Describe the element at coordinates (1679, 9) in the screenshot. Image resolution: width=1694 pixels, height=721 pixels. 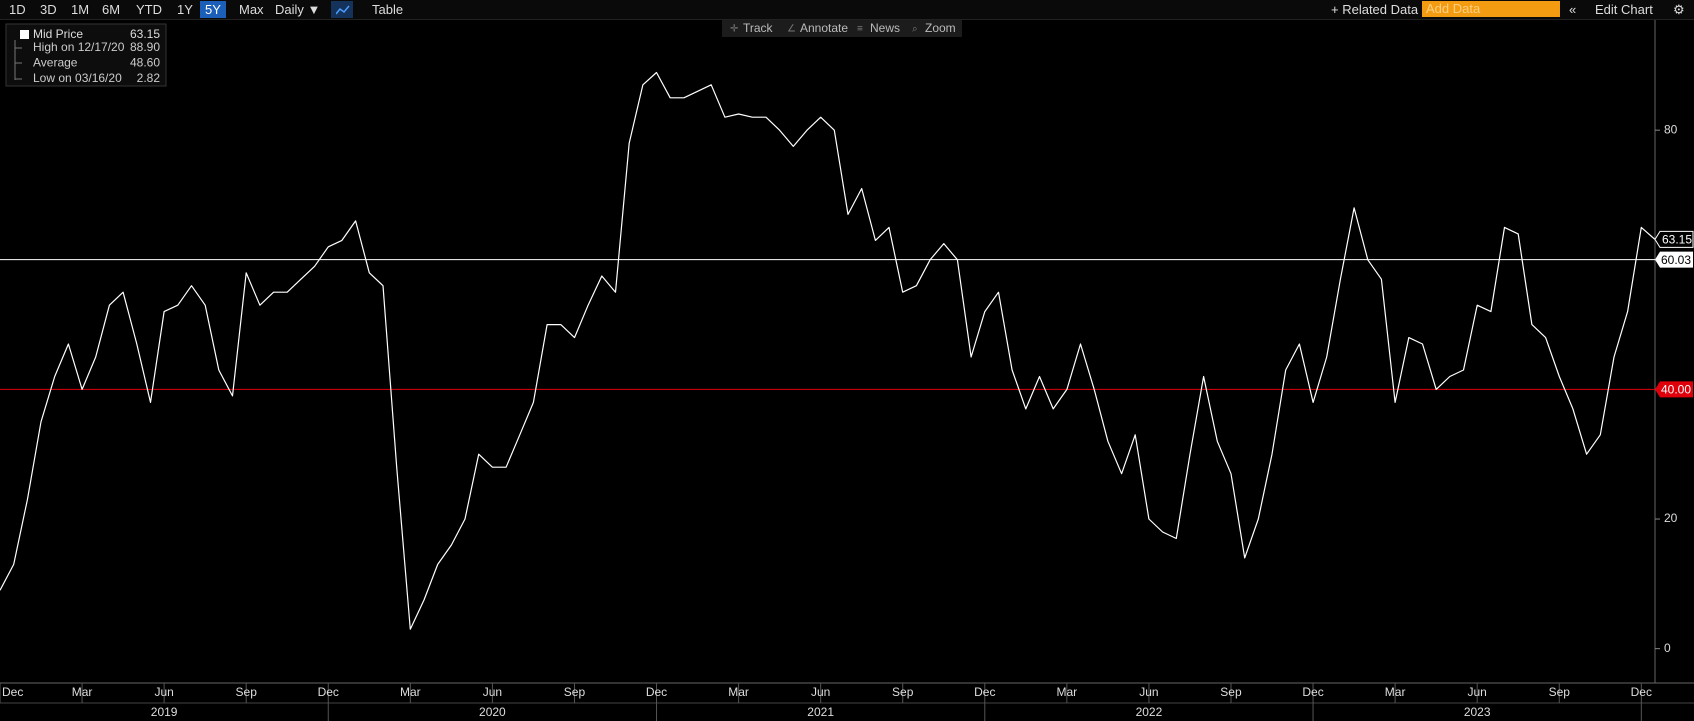
I see `settings-button: ⚙` at that location.